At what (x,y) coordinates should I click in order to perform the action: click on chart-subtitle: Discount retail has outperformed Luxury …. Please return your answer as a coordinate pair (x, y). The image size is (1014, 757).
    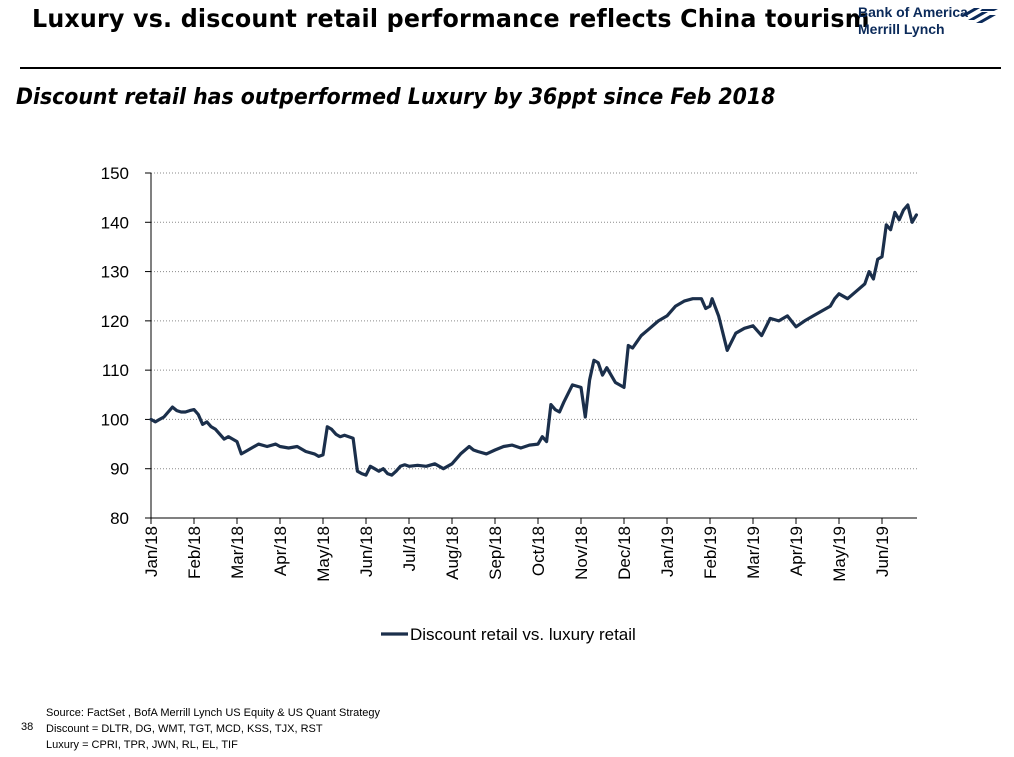
    Looking at the image, I should click on (396, 97).